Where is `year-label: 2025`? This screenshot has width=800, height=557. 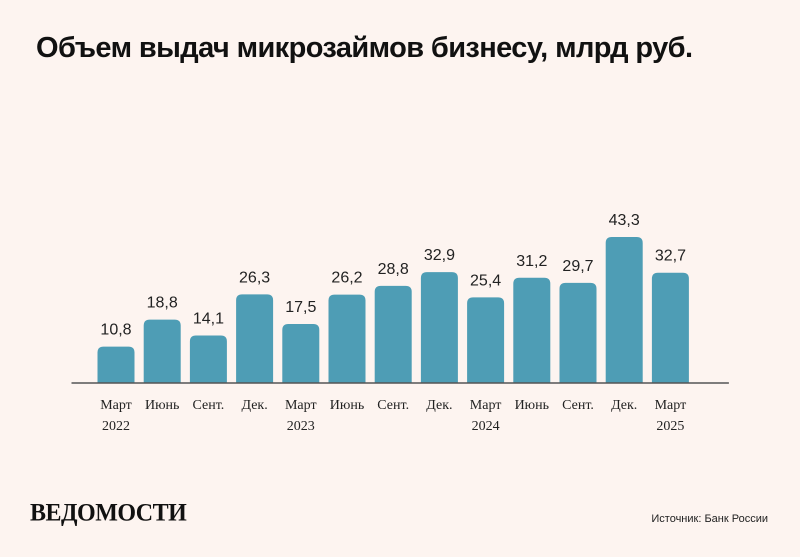
year-label: 2025 is located at coordinates (670, 426).